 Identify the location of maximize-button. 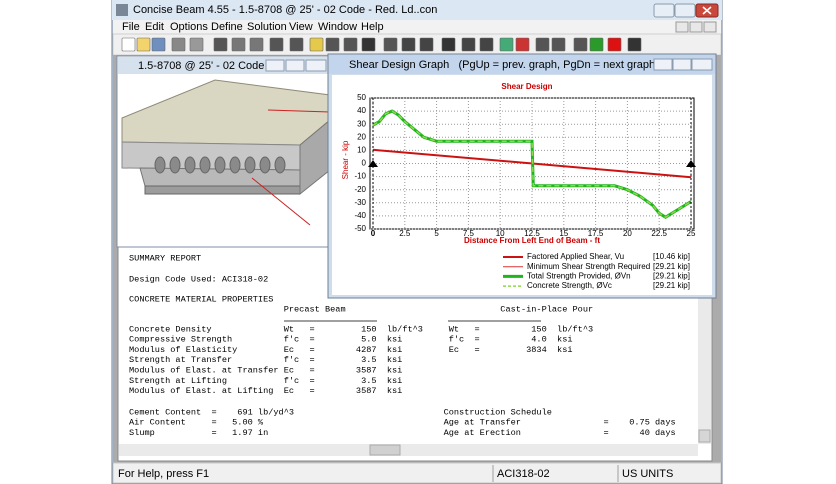
(685, 10).